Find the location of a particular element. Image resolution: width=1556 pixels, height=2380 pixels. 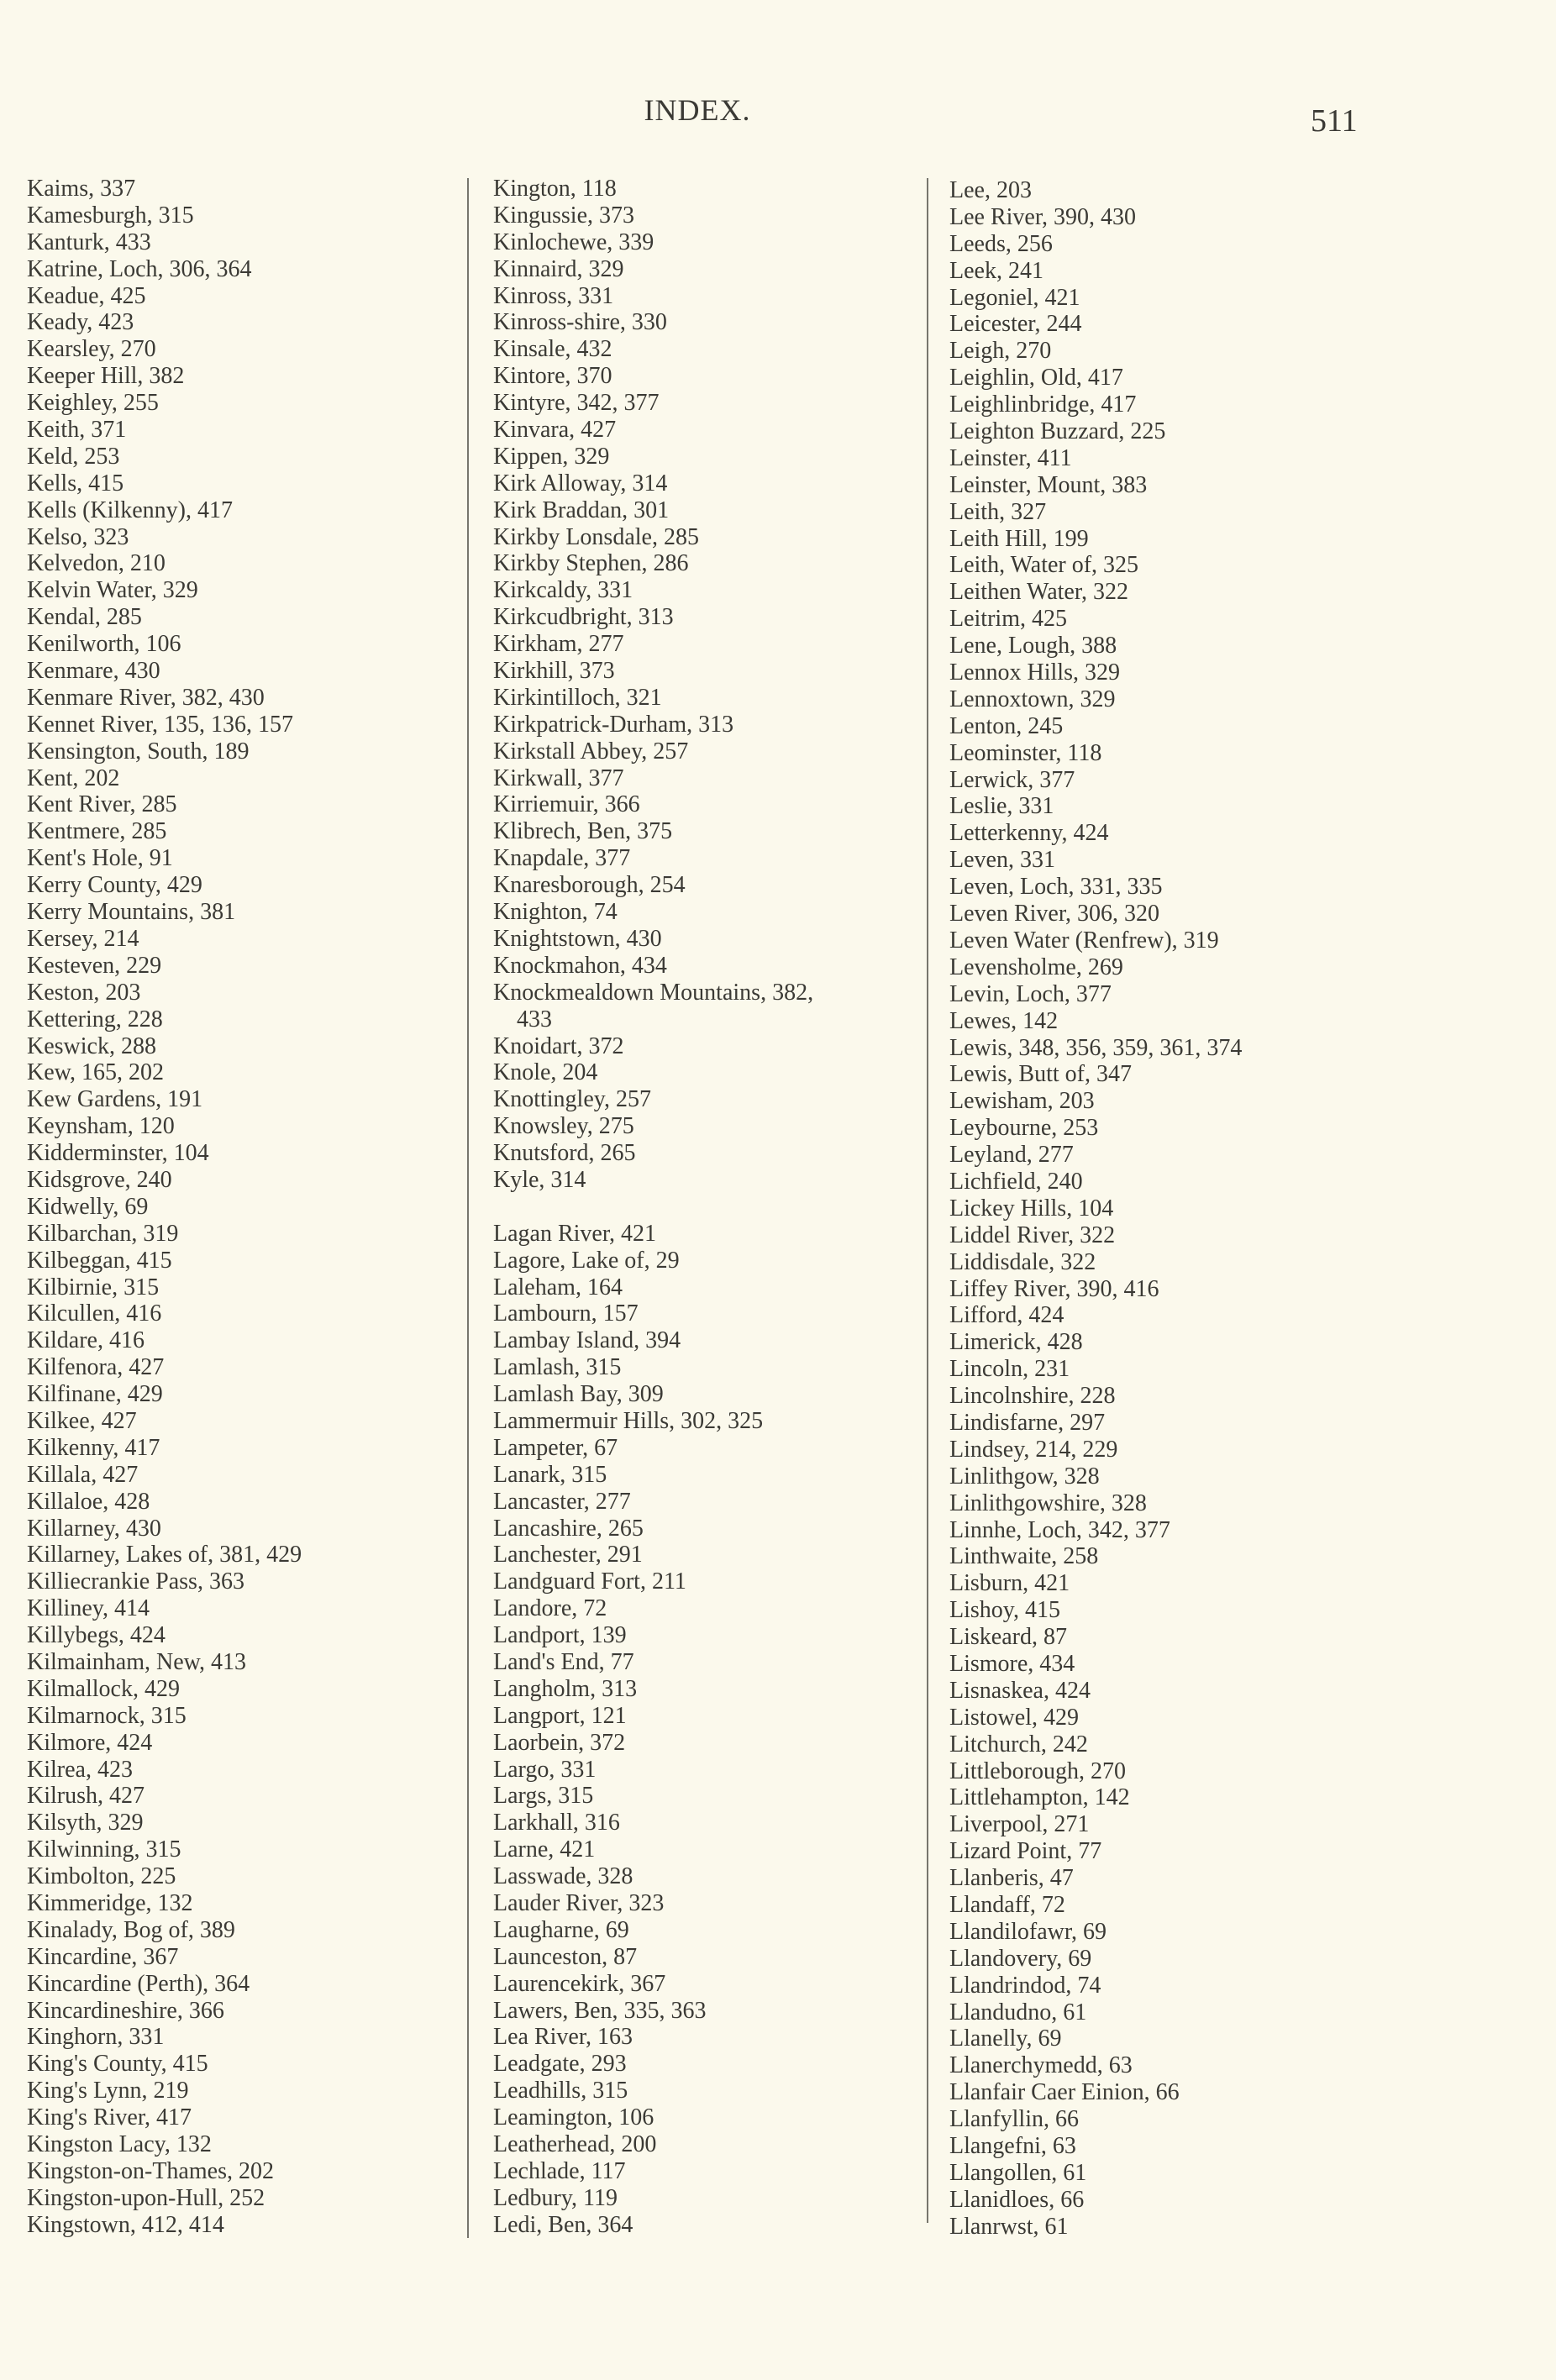

index-entry: Kilmainham, New, 413 is located at coordinates (137, 1661).